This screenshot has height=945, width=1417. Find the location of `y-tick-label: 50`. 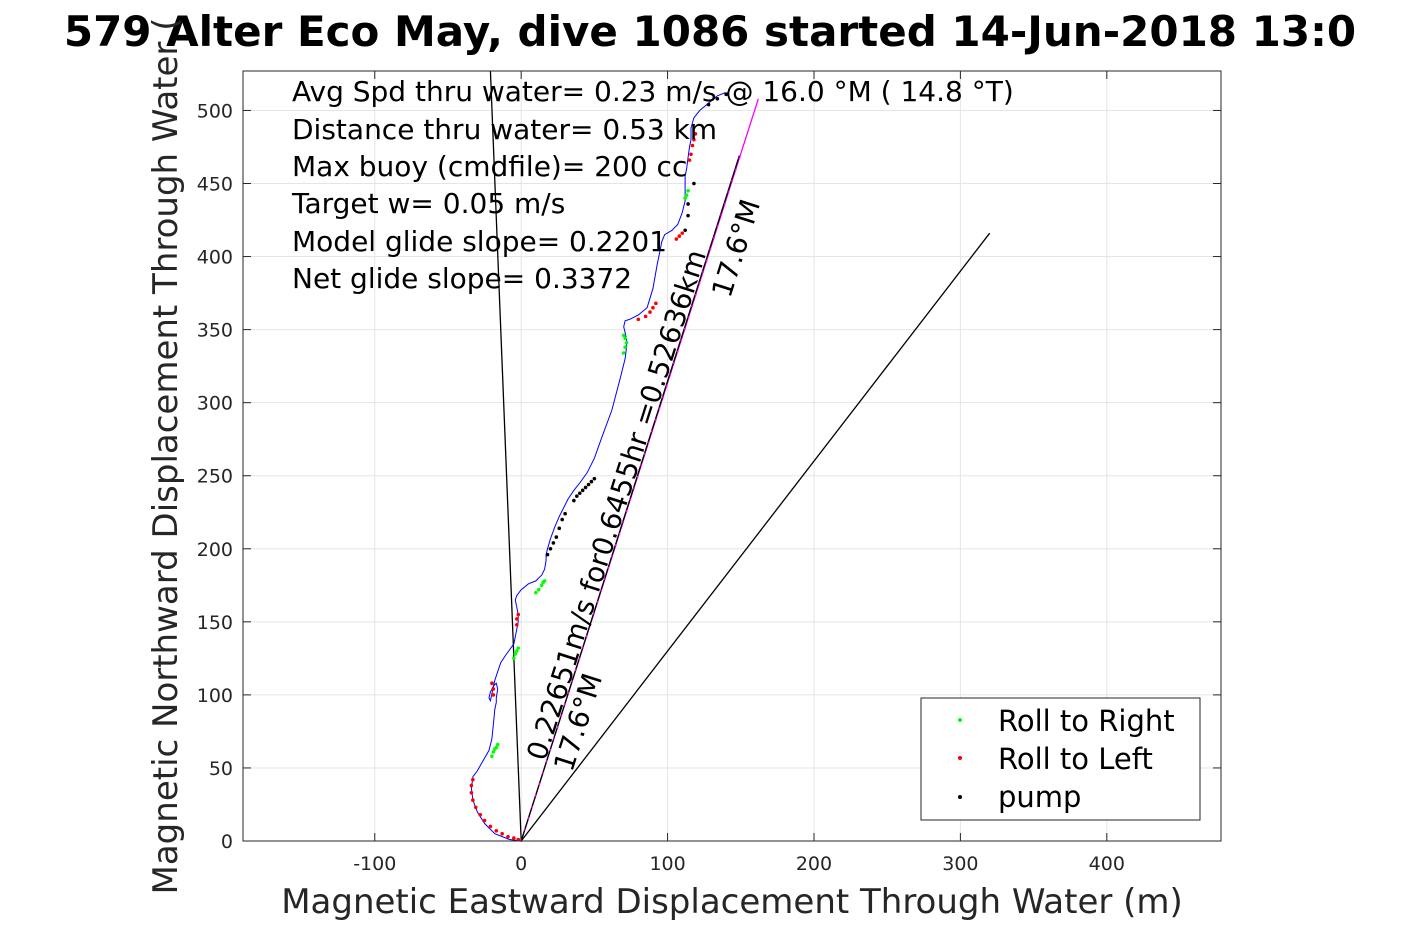

y-tick-label: 50 is located at coordinates (221, 769).